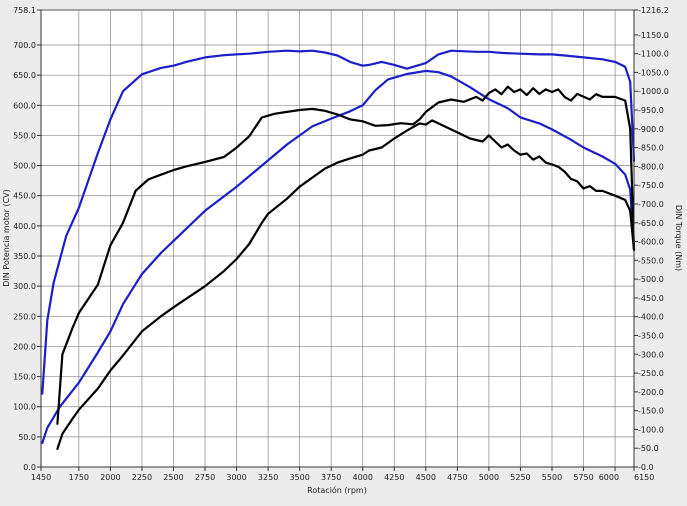 This screenshot has height=506, width=687. Describe the element at coordinates (651, 279) in the screenshot. I see `y-right-tick-label: -500.0` at that location.